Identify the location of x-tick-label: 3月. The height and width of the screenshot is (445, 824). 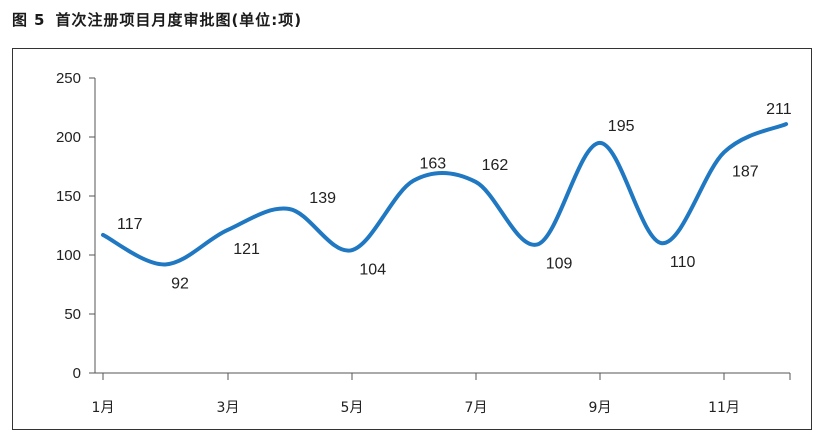
(228, 408).